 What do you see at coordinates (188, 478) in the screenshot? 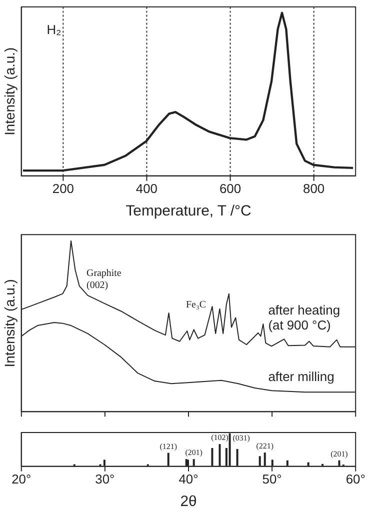
I see `x-tick-label: 40°` at bounding box center [188, 478].